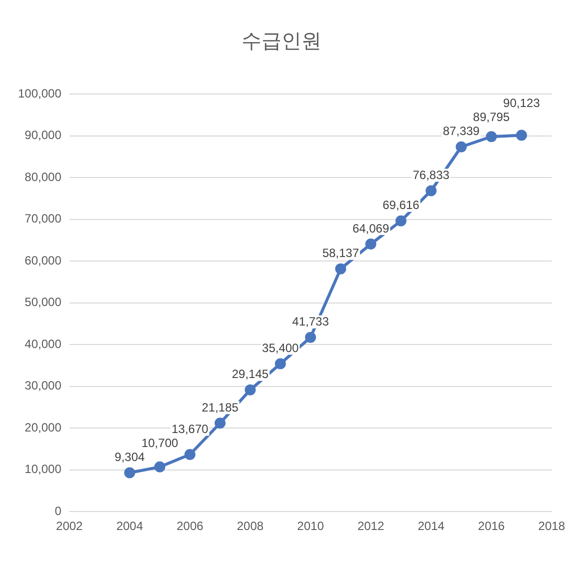 The width and height of the screenshot is (573, 562). I want to click on x-tick-label: 2006, so click(190, 526).